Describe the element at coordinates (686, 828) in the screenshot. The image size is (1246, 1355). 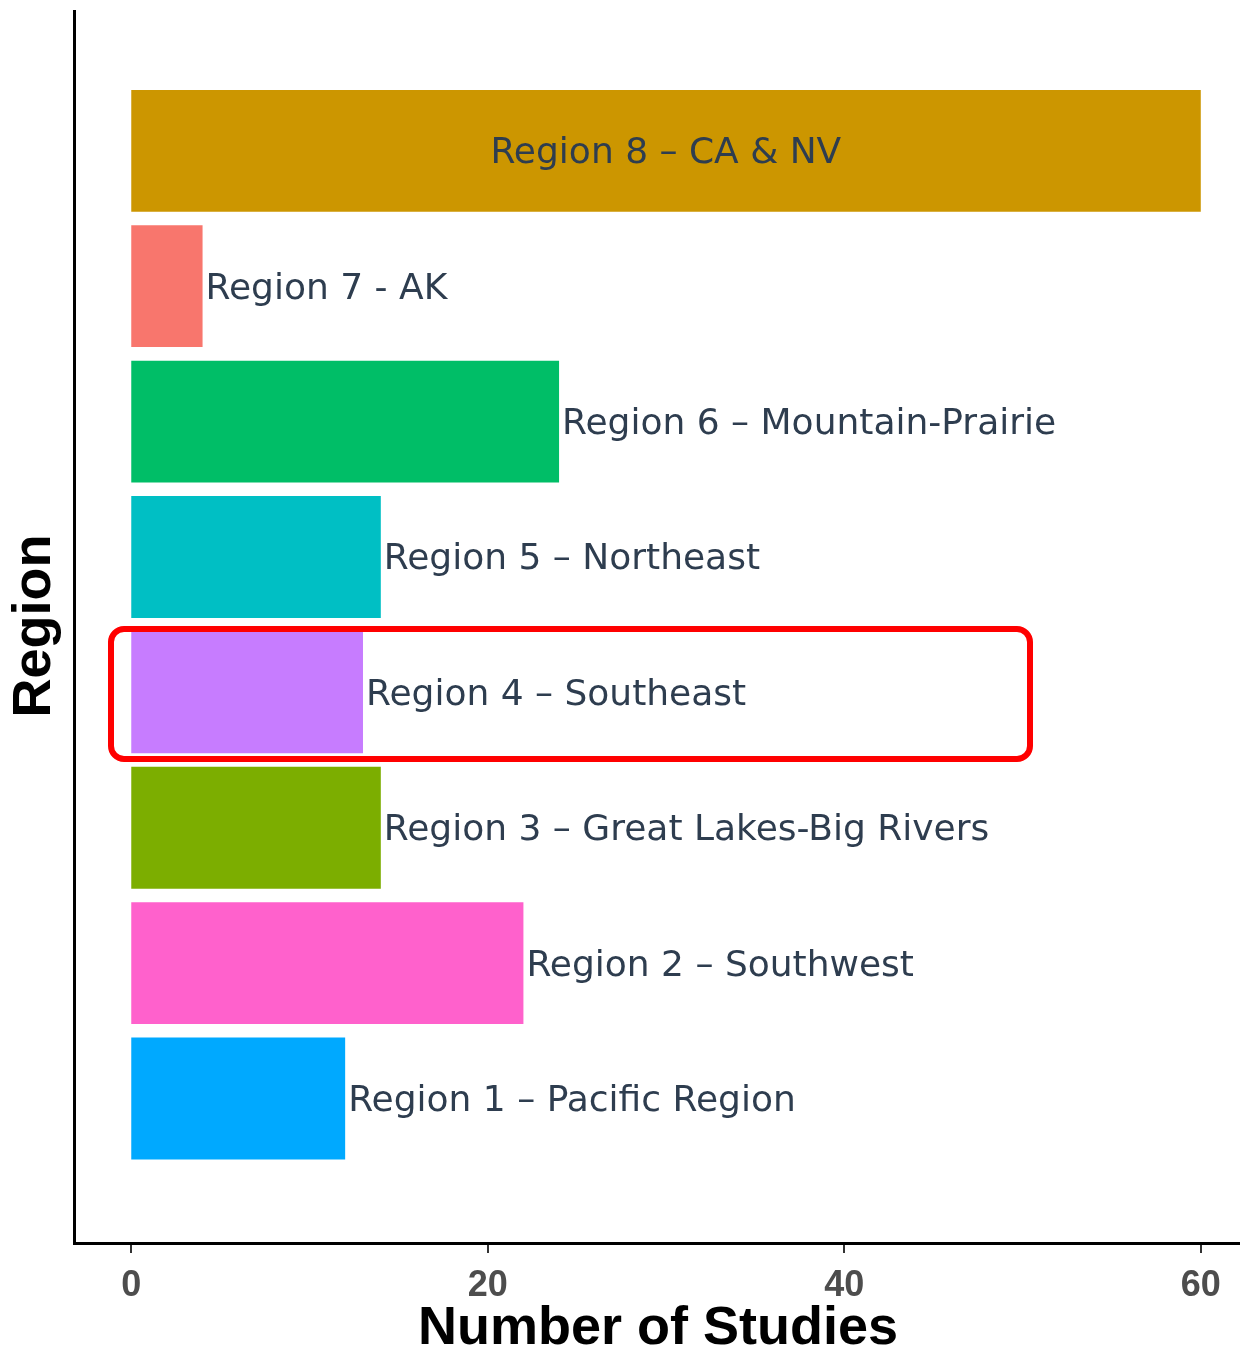
I see `y-tick-label: Region 3 – Great Lakes-Big Rivers` at that location.